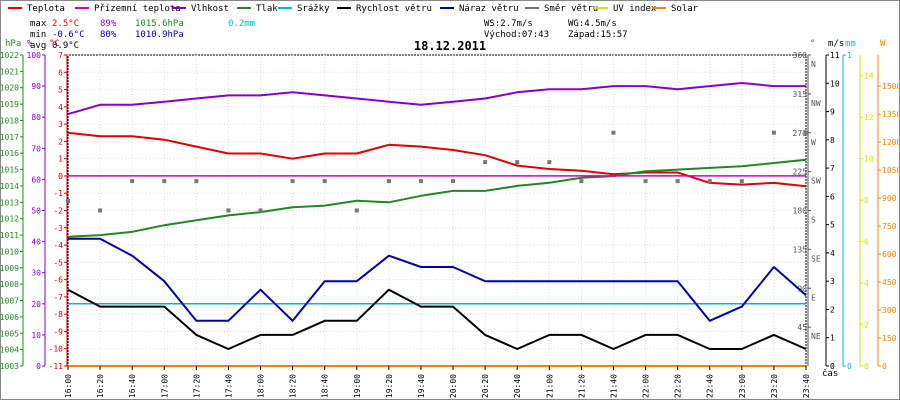  I want to click on stats-wind-wg: WG:4.5m/s, so click(592, 24).